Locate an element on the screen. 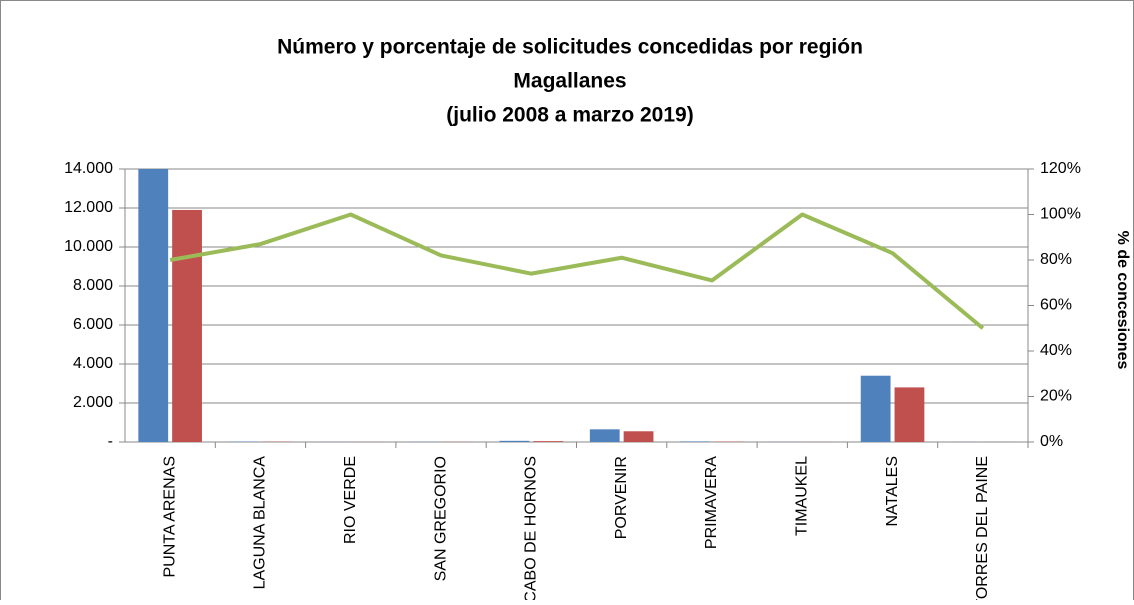 Image resolution: width=1134 pixels, height=605 pixels. y-tick-label: 4.000 is located at coordinates (93, 363).